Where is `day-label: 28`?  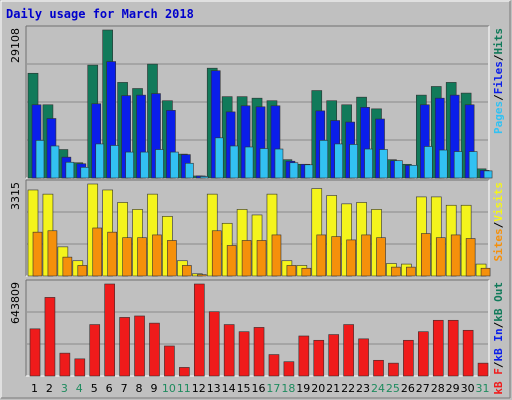
day-label: 28 is located at coordinates (438, 388).